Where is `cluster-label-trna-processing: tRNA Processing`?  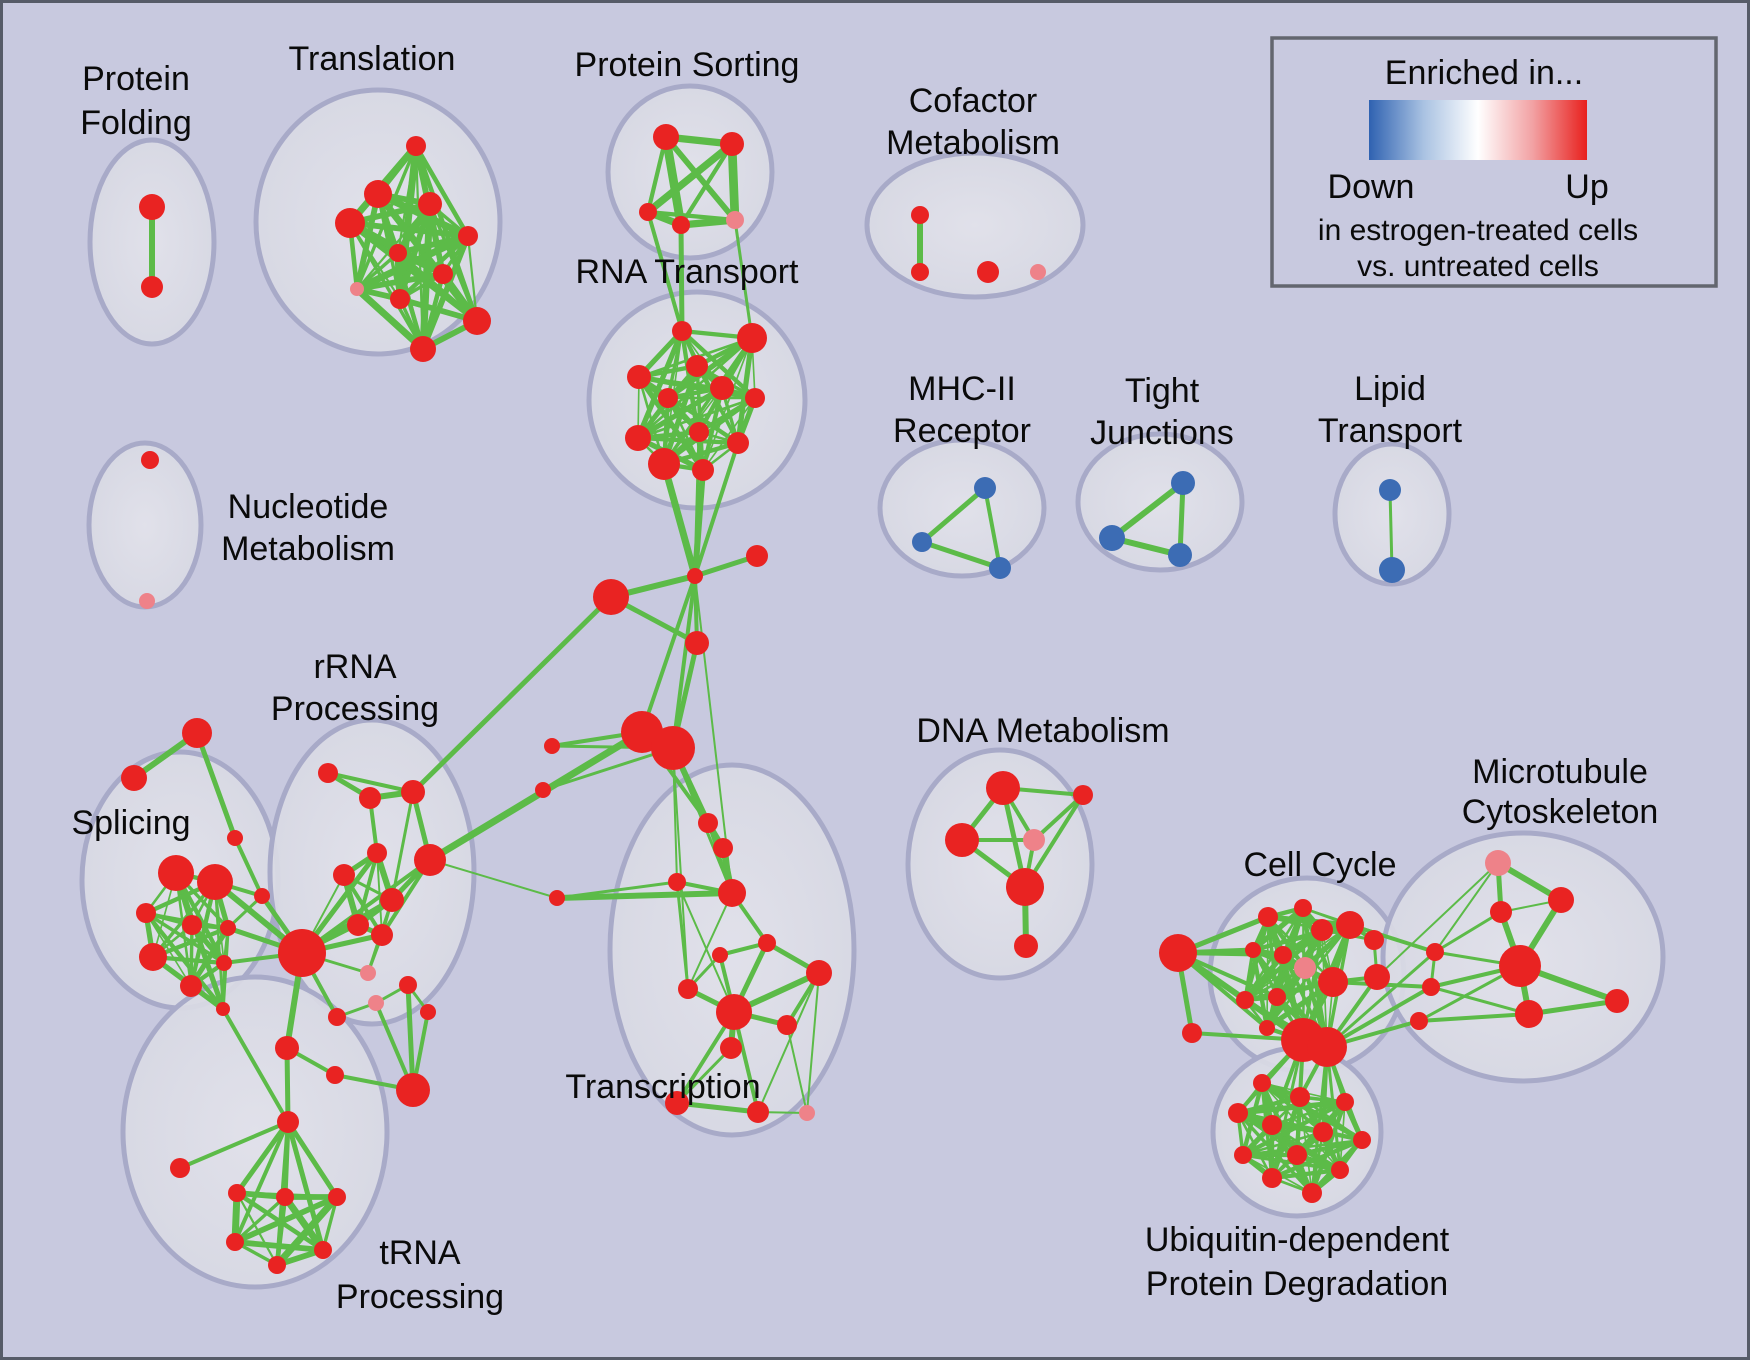
cluster-label-trna-processing: tRNA Processing is located at coordinates (420, 1275).